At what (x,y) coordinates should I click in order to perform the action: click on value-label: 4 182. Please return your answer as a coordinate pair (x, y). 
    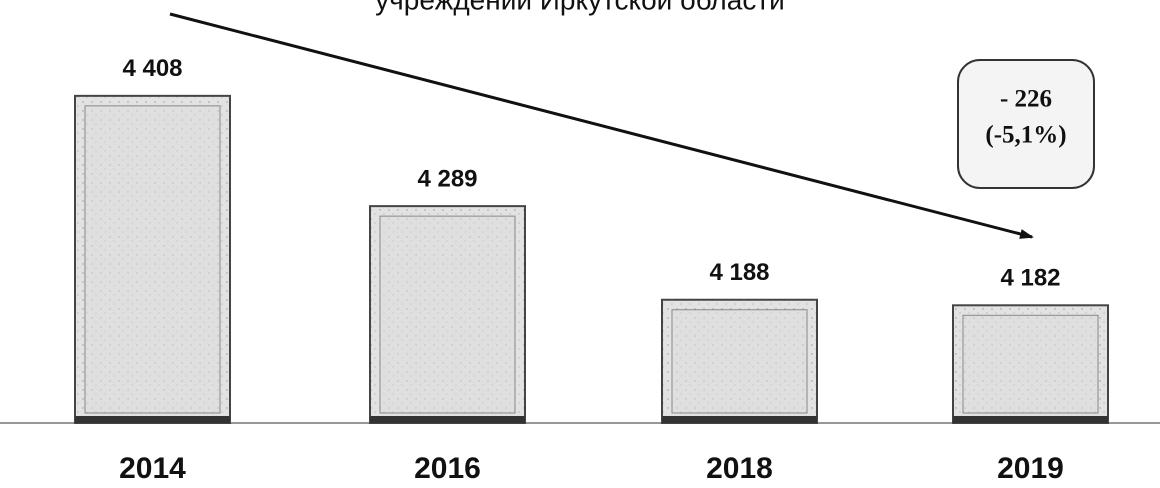
    Looking at the image, I should click on (1030, 278).